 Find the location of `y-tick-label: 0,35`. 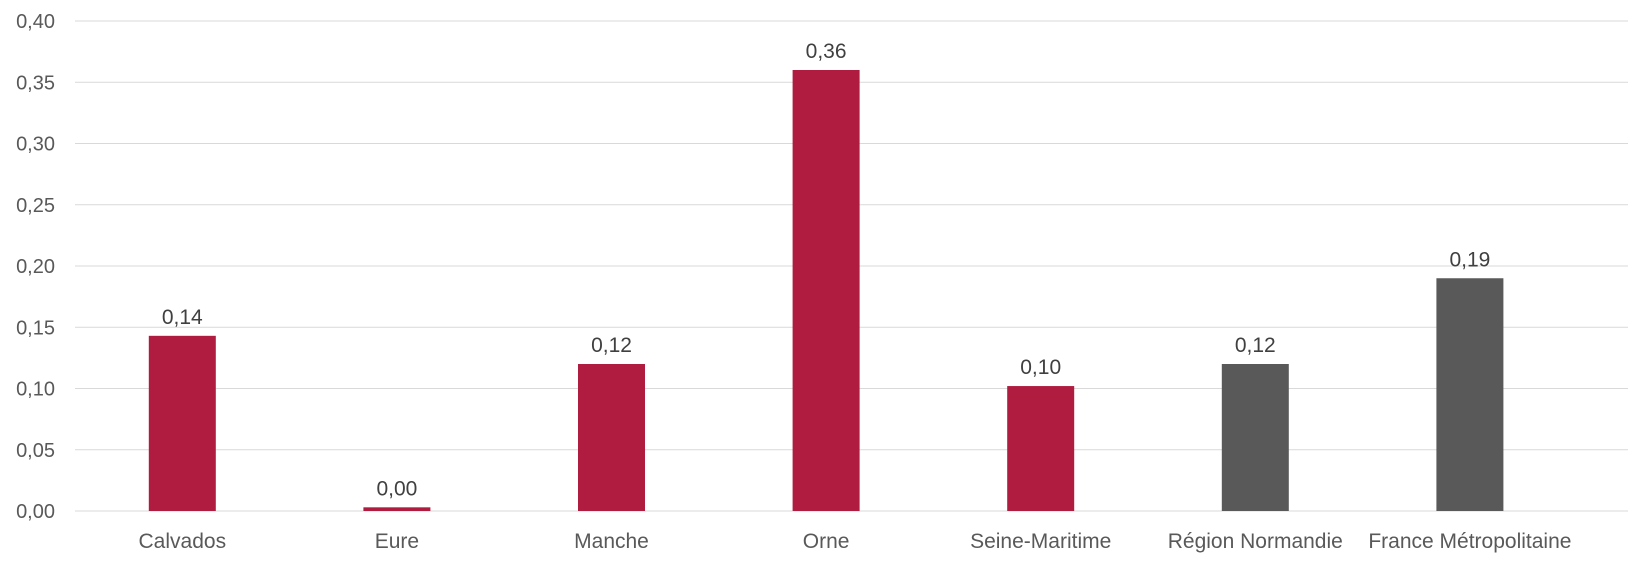

y-tick-label: 0,35 is located at coordinates (35, 83).